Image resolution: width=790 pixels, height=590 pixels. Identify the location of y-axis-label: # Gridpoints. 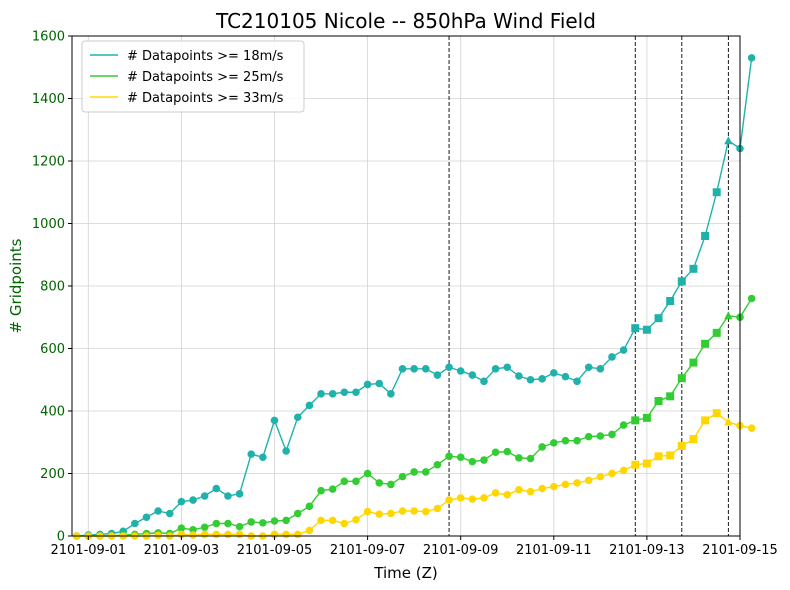
(16, 285).